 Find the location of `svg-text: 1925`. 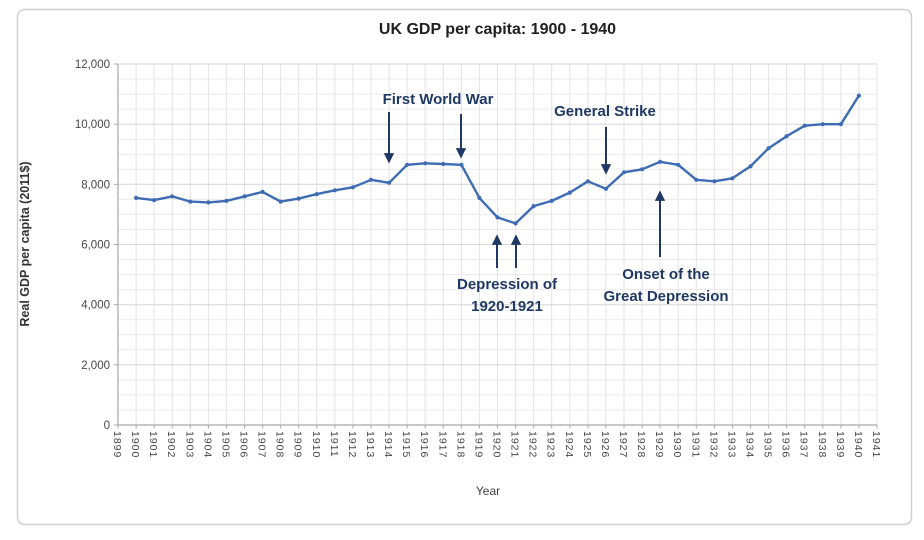

svg-text: 1925 is located at coordinates (587, 444).